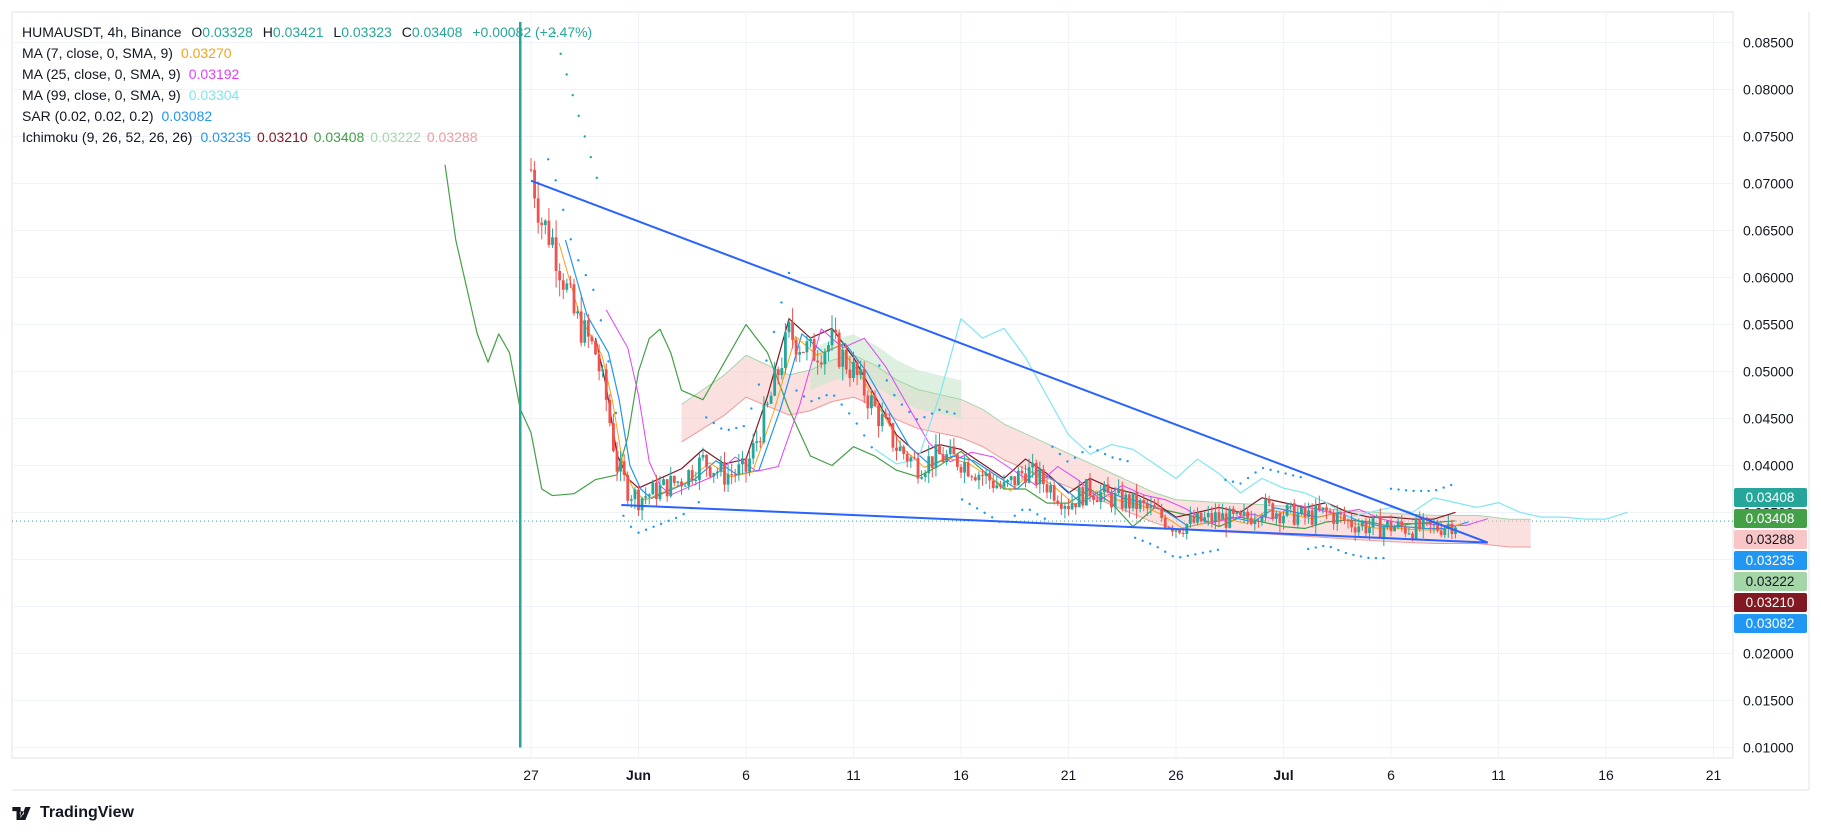 Image resolution: width=1821 pixels, height=835 pixels. Describe the element at coordinates (307, 116) in the screenshot. I see `indicator-row: SAR (0.02, 0.02, 0.2) 0.03082` at that location.